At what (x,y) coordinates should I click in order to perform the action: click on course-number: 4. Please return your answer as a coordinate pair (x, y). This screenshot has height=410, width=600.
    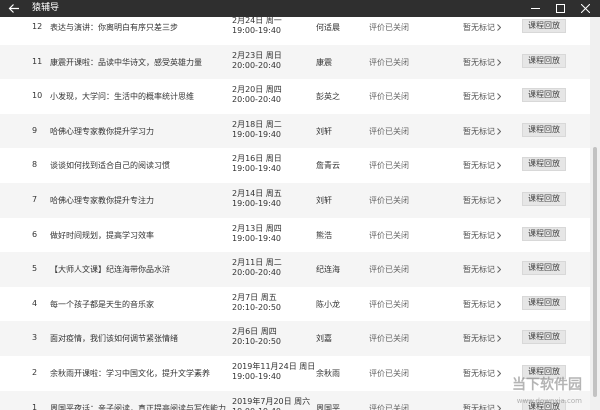
    Looking at the image, I should click on (35, 303).